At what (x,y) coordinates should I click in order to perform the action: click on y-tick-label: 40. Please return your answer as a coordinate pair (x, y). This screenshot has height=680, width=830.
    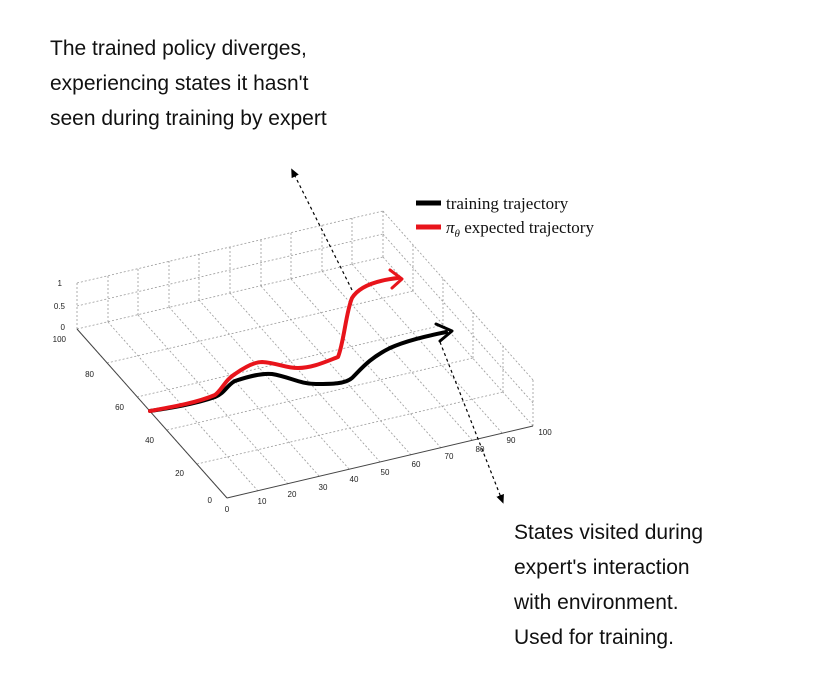
    Looking at the image, I should click on (149, 440).